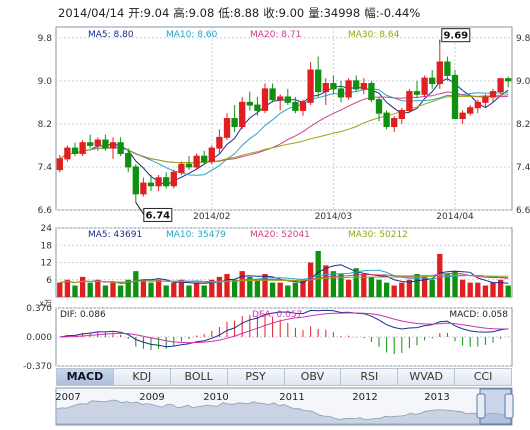  Describe the element at coordinates (244, 35) in the screenshot. I see `price-legend: MA5: 8.80 MA10: 8.60 MA20: 8.71 MA30: 8.64` at that location.